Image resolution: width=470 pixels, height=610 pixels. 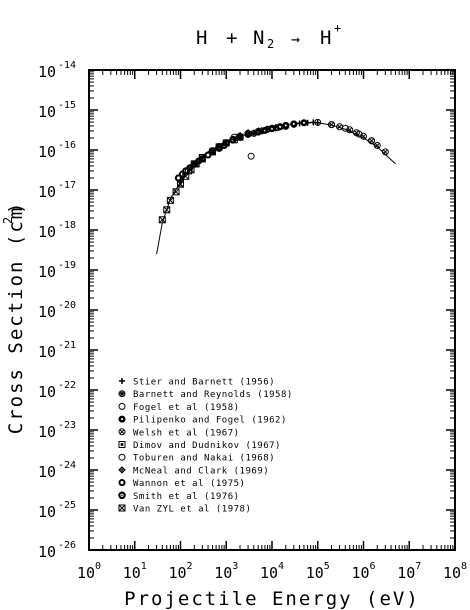 What do you see at coordinates (67, 305) in the screenshot?
I see `y-tick-exponent: -20` at bounding box center [67, 305].